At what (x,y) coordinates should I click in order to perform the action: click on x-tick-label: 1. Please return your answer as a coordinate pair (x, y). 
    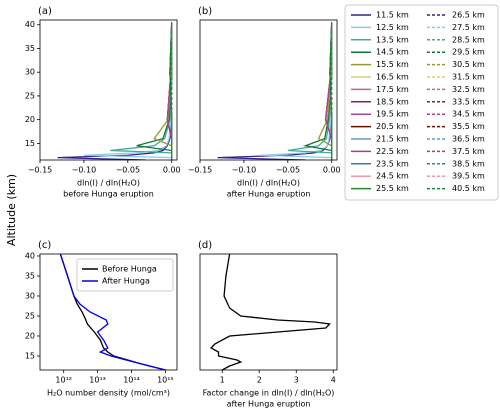
    Looking at the image, I should click on (222, 380).